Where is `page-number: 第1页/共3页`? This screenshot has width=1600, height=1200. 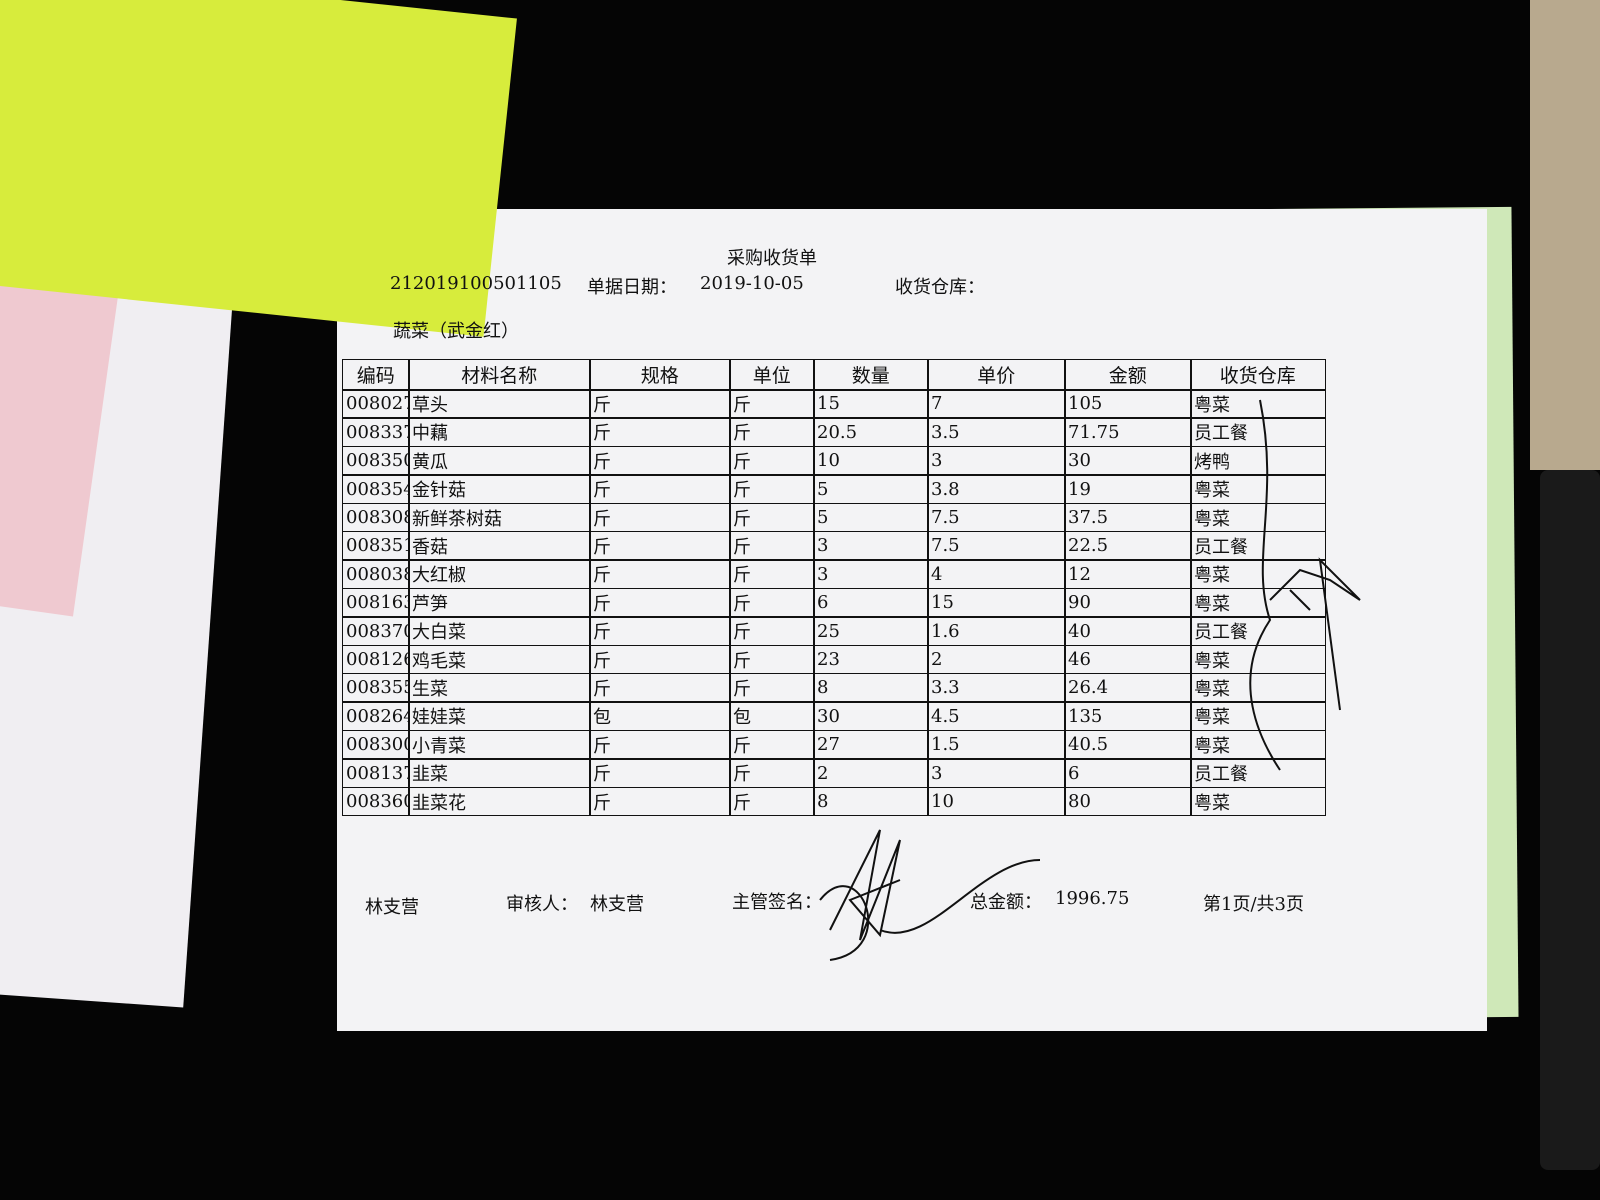 page-number: 第1页/共3页 is located at coordinates (1253, 904).